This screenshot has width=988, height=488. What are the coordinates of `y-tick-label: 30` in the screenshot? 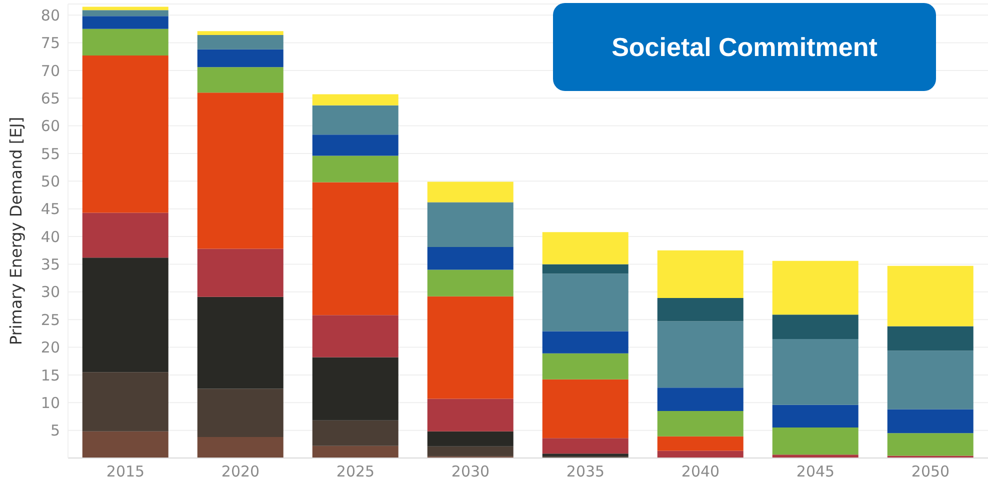 It's located at (50, 292).